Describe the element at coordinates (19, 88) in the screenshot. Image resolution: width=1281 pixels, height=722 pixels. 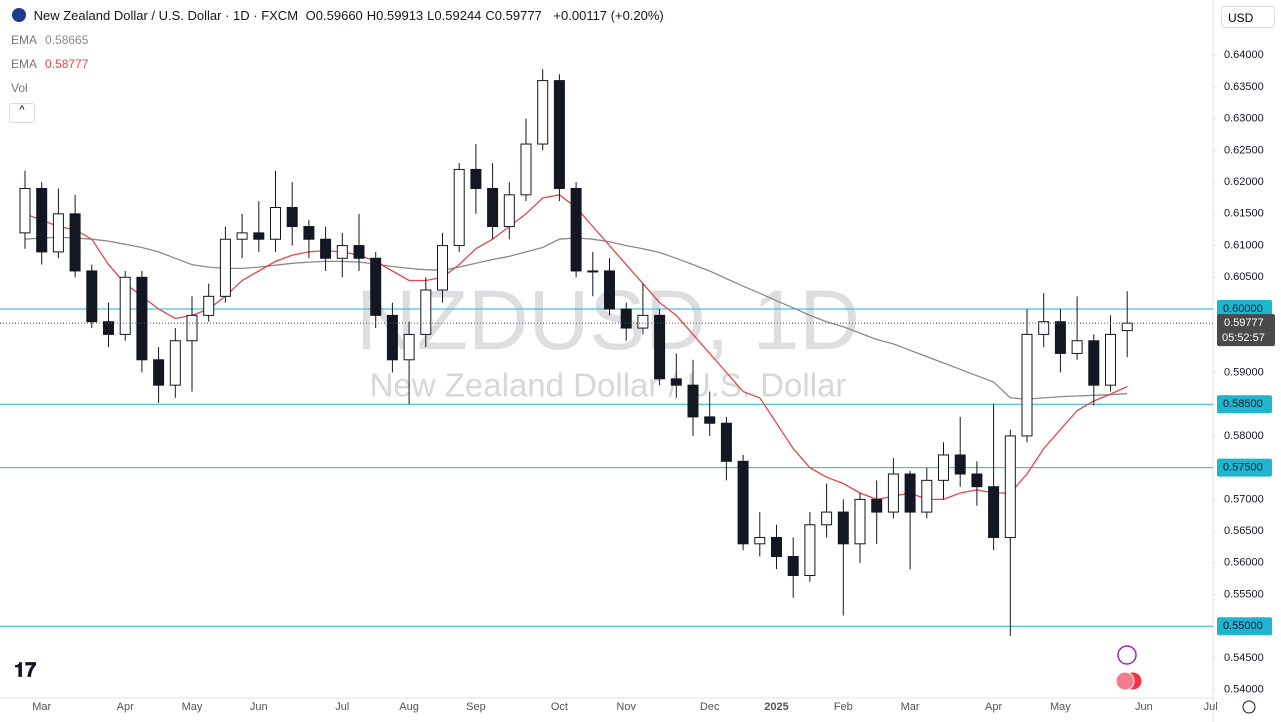
I see `legend-volume: Vol` at that location.